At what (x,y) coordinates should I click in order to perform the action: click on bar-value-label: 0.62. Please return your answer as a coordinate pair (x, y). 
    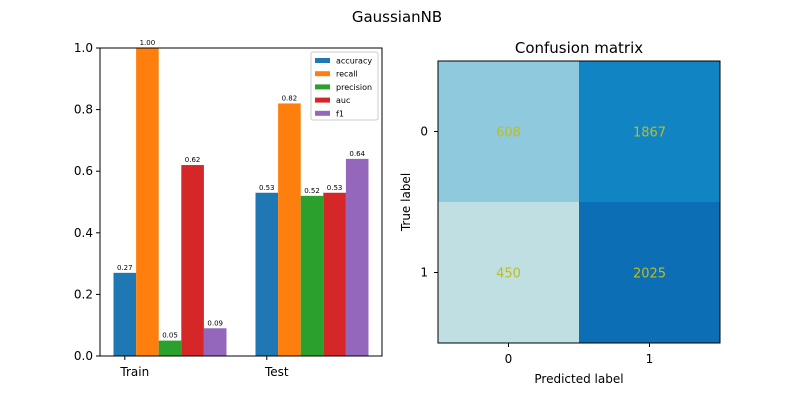
    Looking at the image, I should click on (193, 160).